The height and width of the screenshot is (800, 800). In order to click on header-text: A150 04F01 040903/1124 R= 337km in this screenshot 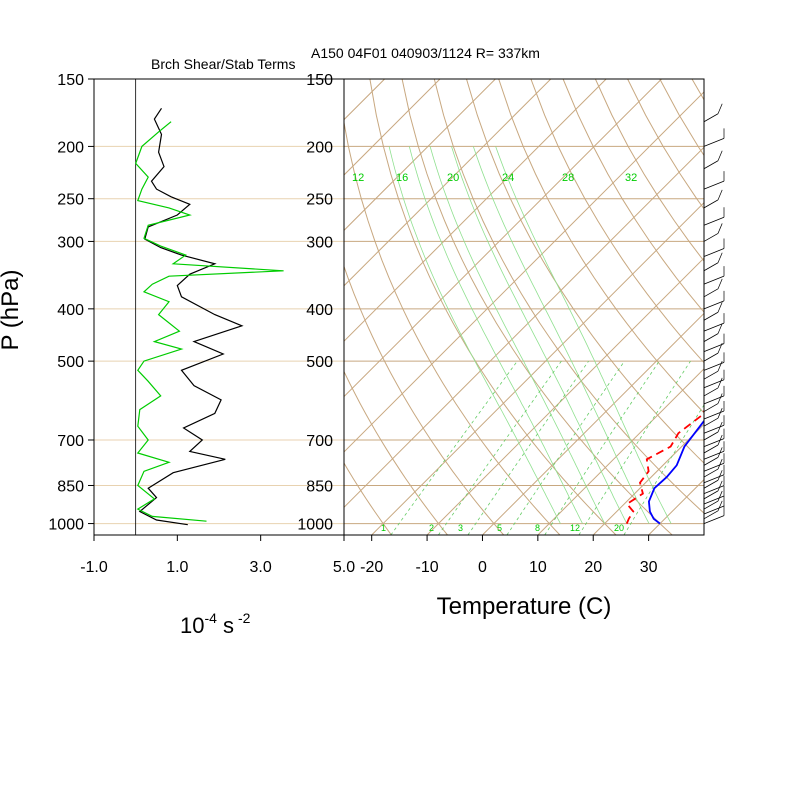, I will do `click(425, 53)`.